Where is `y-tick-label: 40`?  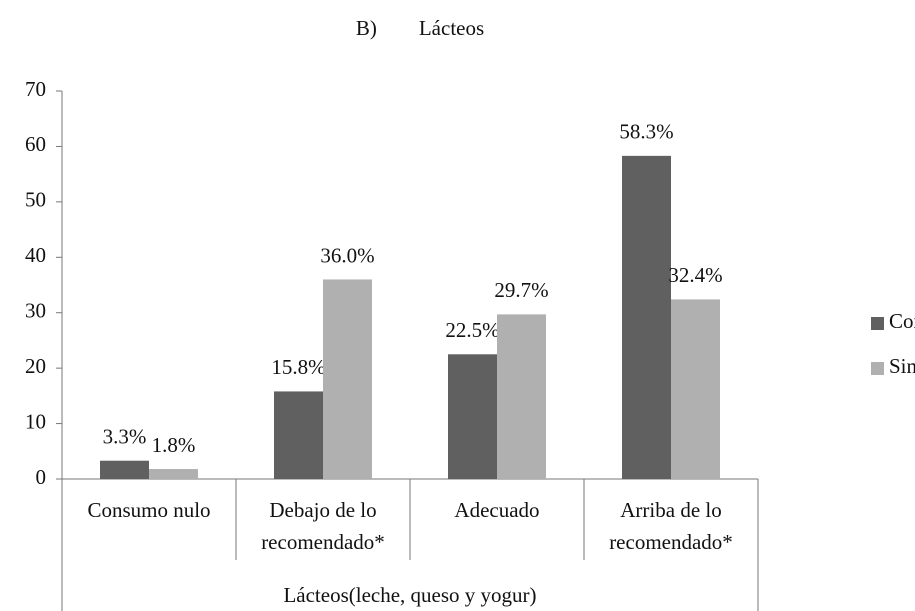
y-tick-label: 40 is located at coordinates (35, 255).